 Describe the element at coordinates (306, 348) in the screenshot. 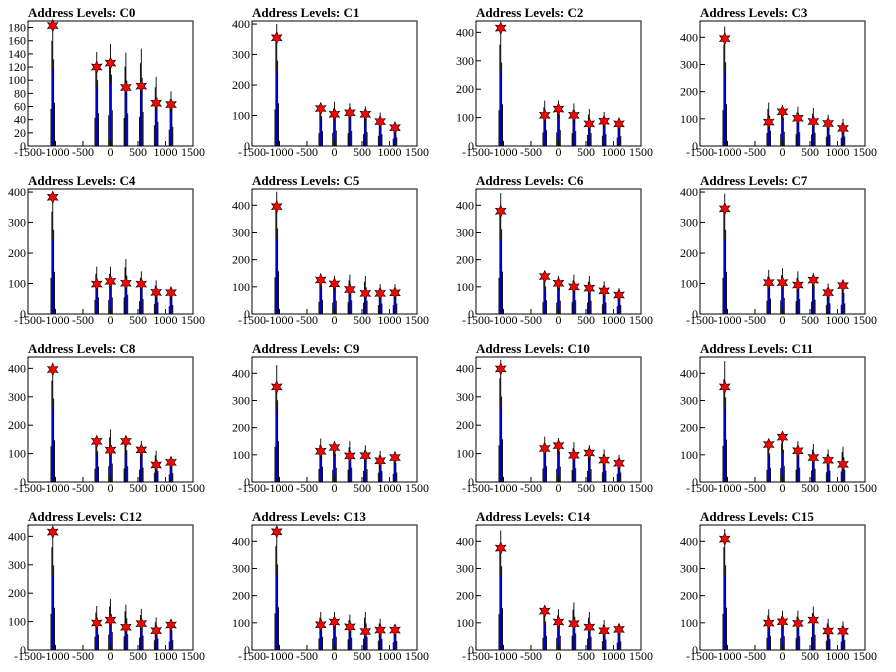

I see `chart-title: Address Levels: C9` at that location.